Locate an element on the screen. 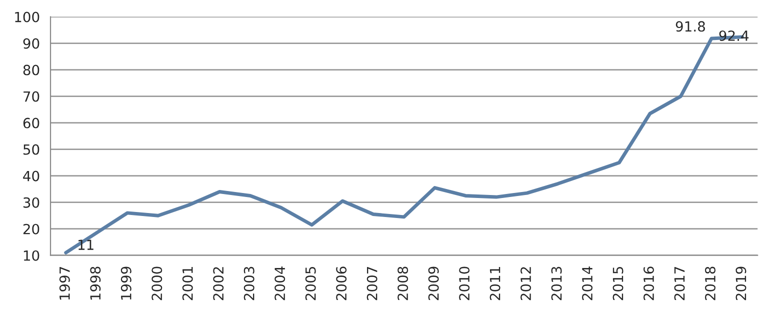 The height and width of the screenshot is (336, 777). x-tick-label: 2005 is located at coordinates (310, 283).